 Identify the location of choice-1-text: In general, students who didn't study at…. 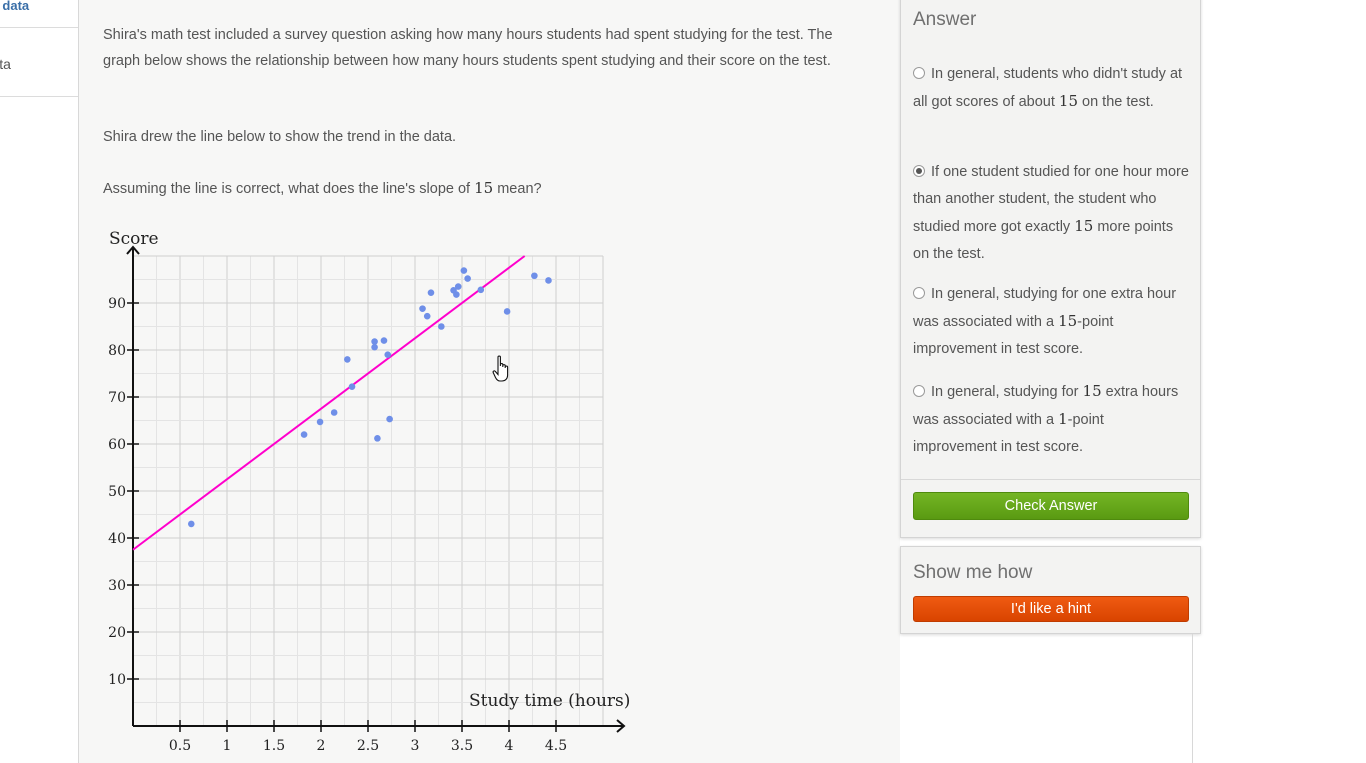
(1048, 88).